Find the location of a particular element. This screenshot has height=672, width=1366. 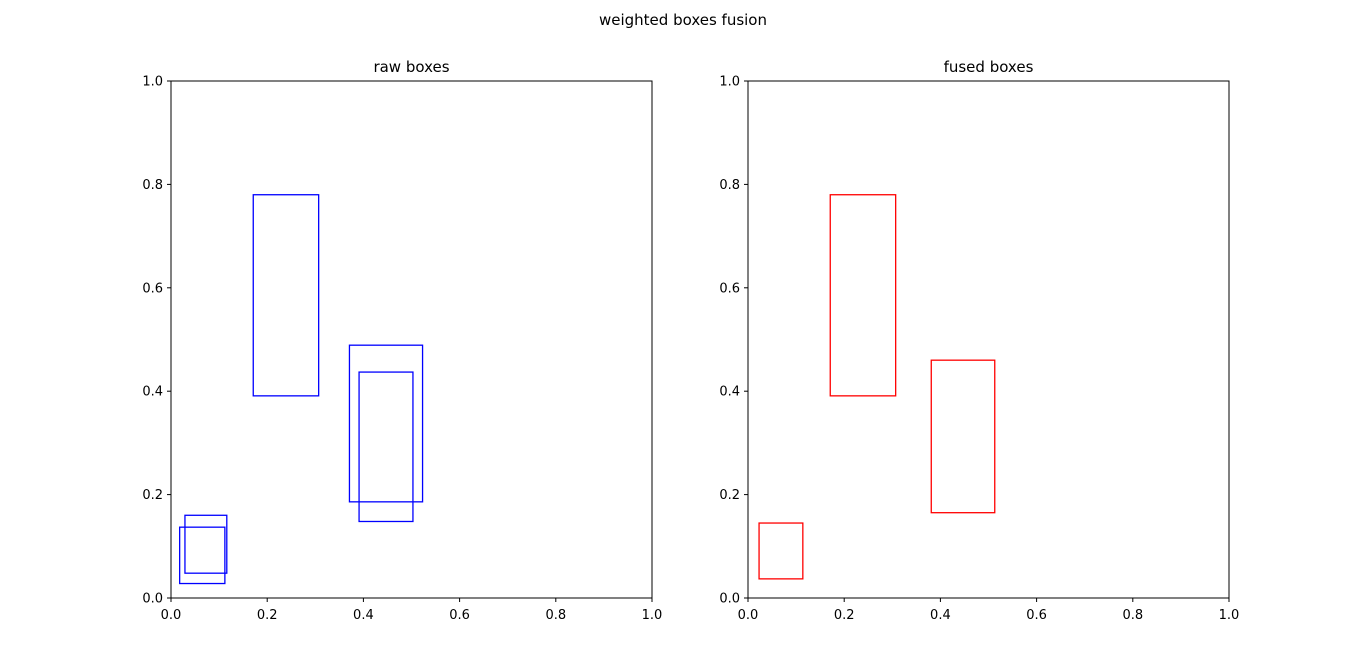

raw-xtick-label-5: 1.0 is located at coordinates (652, 615).